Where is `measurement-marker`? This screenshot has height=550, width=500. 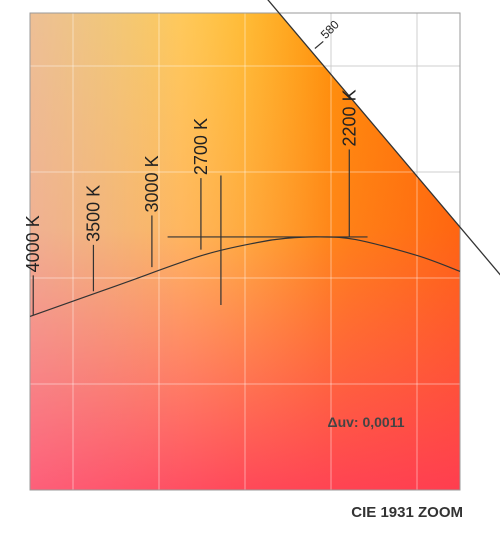
measurement-marker is located at coordinates (267, 240).